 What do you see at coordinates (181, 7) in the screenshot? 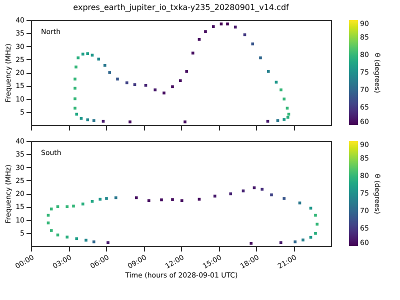
I see `chart-title: expres_earth_jupiter_io_txka-y235_20280901_v14.cdf` at bounding box center [181, 7].